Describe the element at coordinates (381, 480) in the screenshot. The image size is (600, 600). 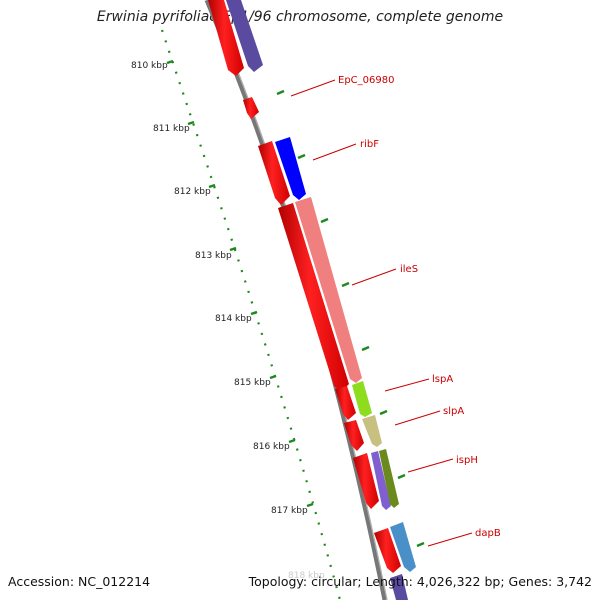
I see `feature-violet` at that location.